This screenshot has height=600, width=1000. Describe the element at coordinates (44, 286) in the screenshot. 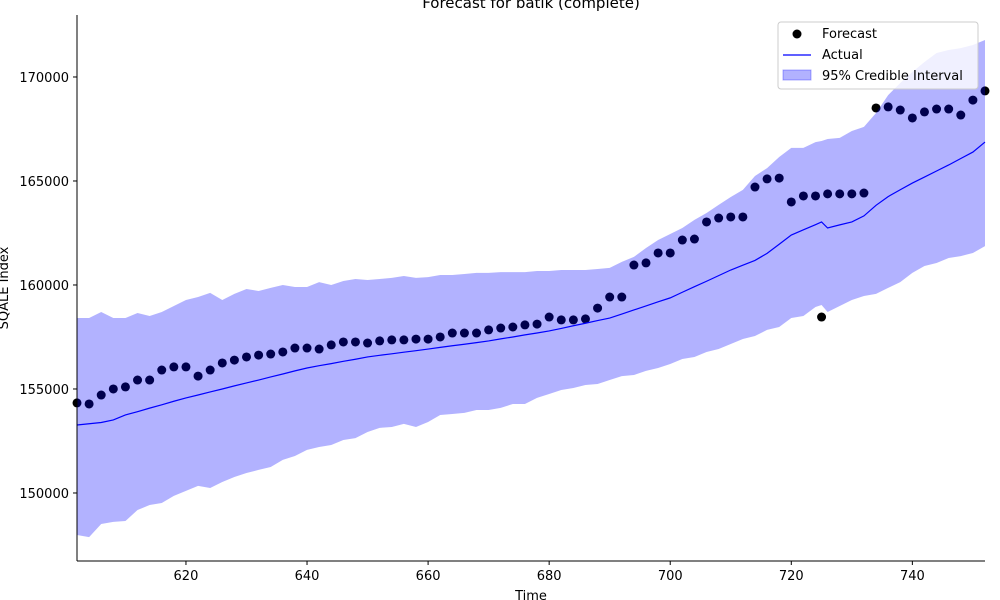

I see `y-tick-label: 160000` at that location.